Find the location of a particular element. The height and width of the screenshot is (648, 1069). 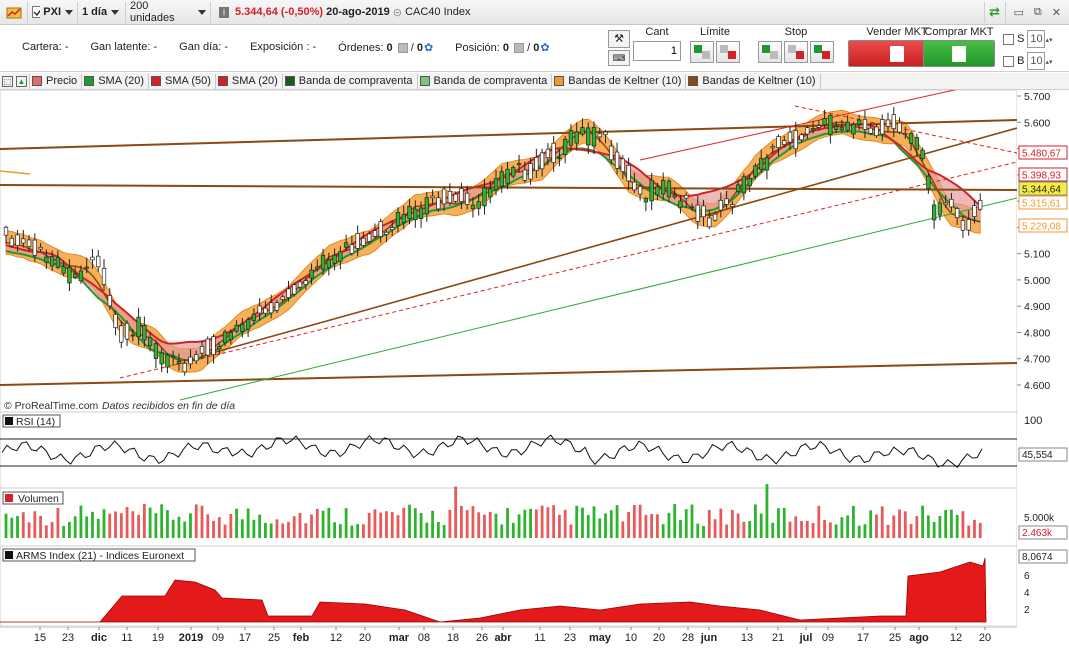

b-value-input: 10 is located at coordinates (1036, 61).